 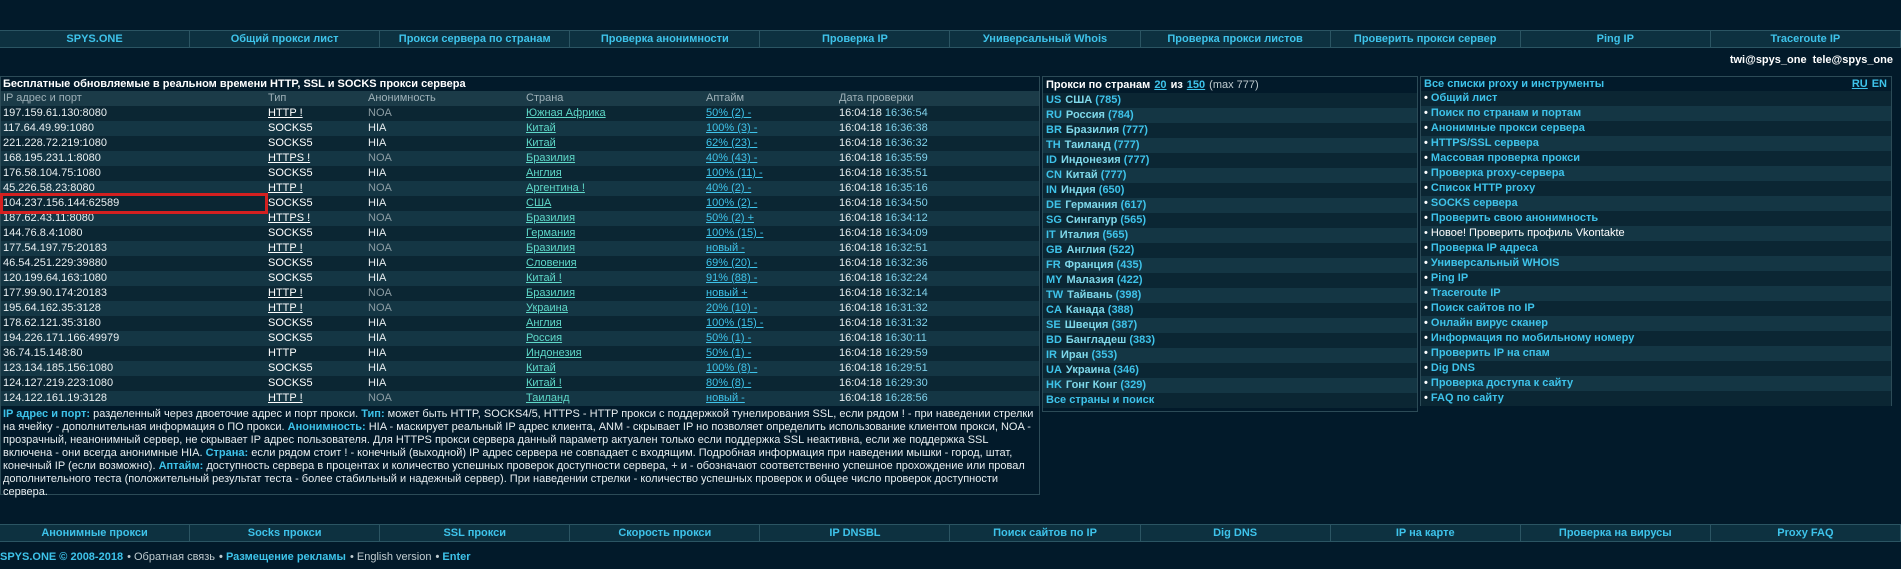 I want to click on tool-link: HTTPS/SSL сервера, so click(x=1656, y=143).